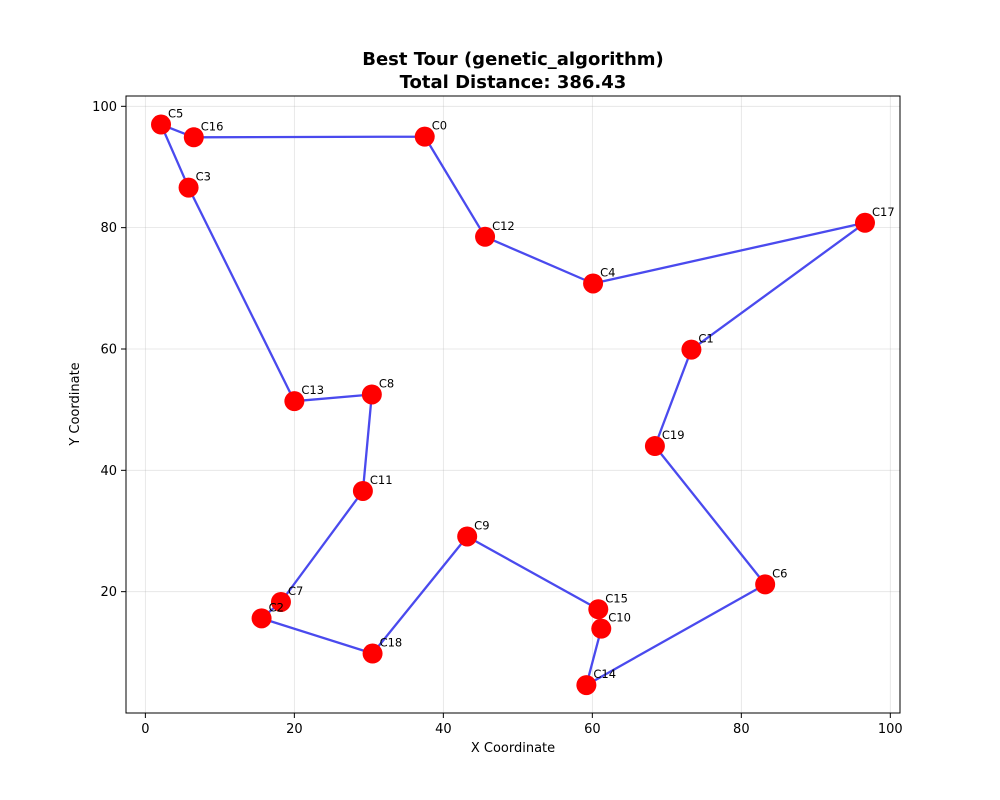 The image size is (1000, 800). I want to click on city-marker-c2, so click(261, 618).